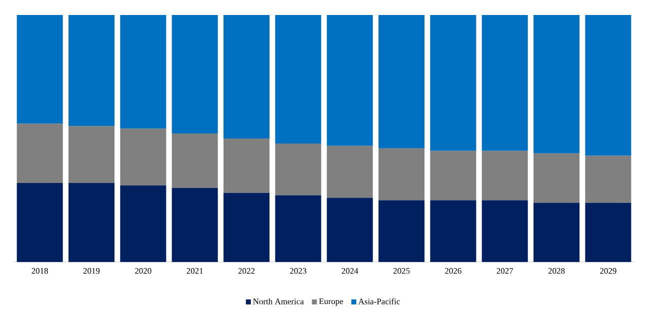 This screenshot has width=649, height=322. What do you see at coordinates (608, 271) in the screenshot?
I see `x-tick-label: 2029` at bounding box center [608, 271].